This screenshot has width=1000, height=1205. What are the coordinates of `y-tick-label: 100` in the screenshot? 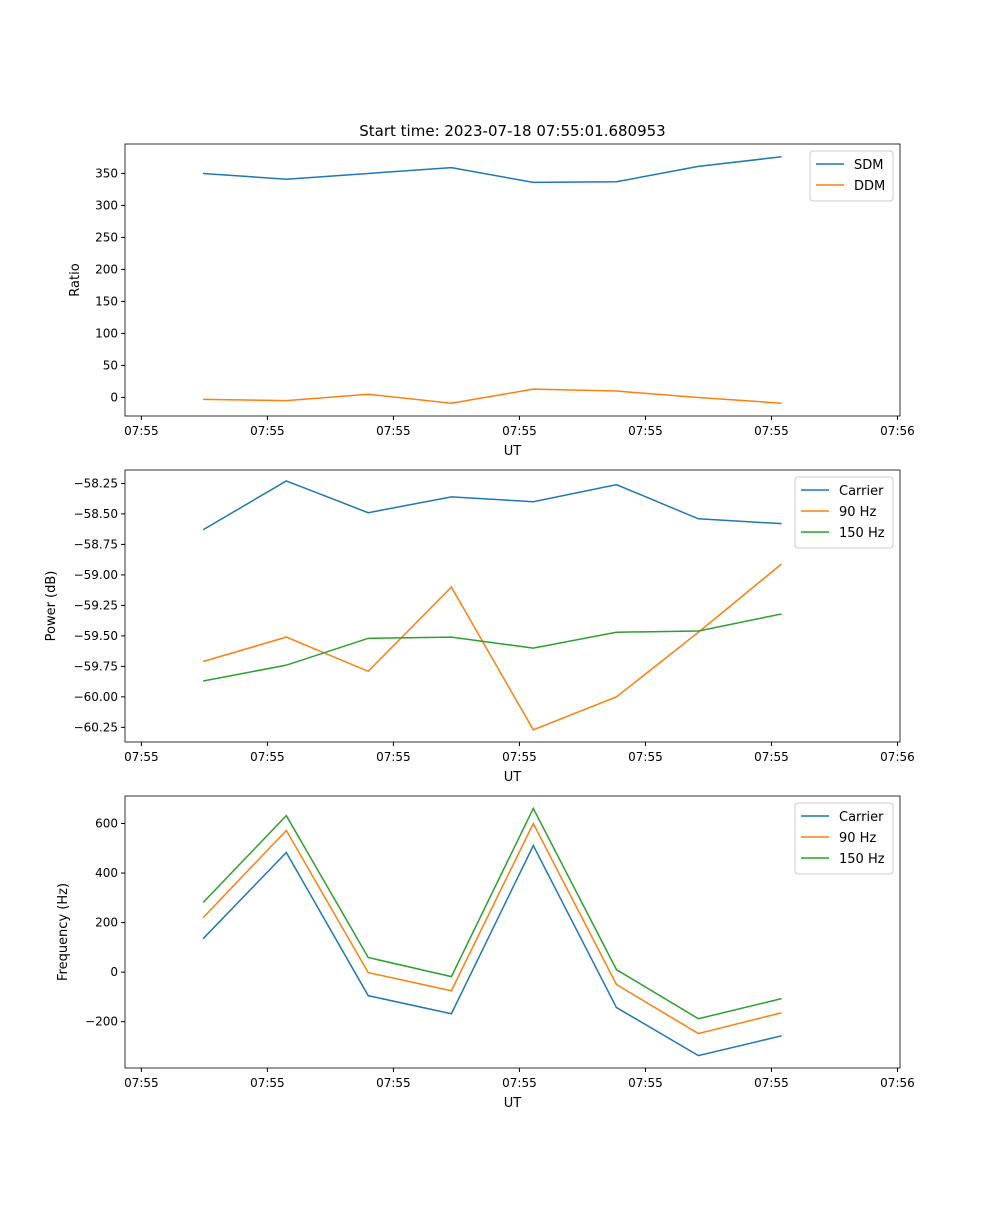 It's located at (106, 333).